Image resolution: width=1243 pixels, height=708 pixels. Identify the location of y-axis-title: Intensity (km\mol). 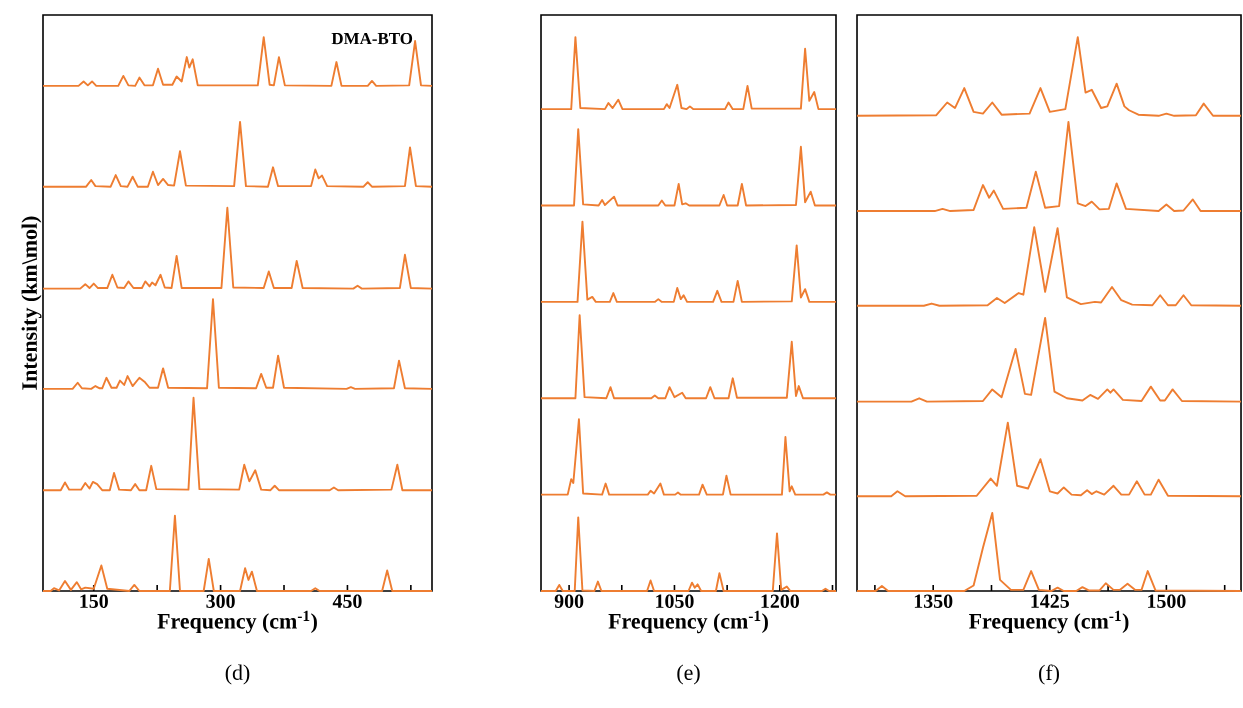
(31, 303).